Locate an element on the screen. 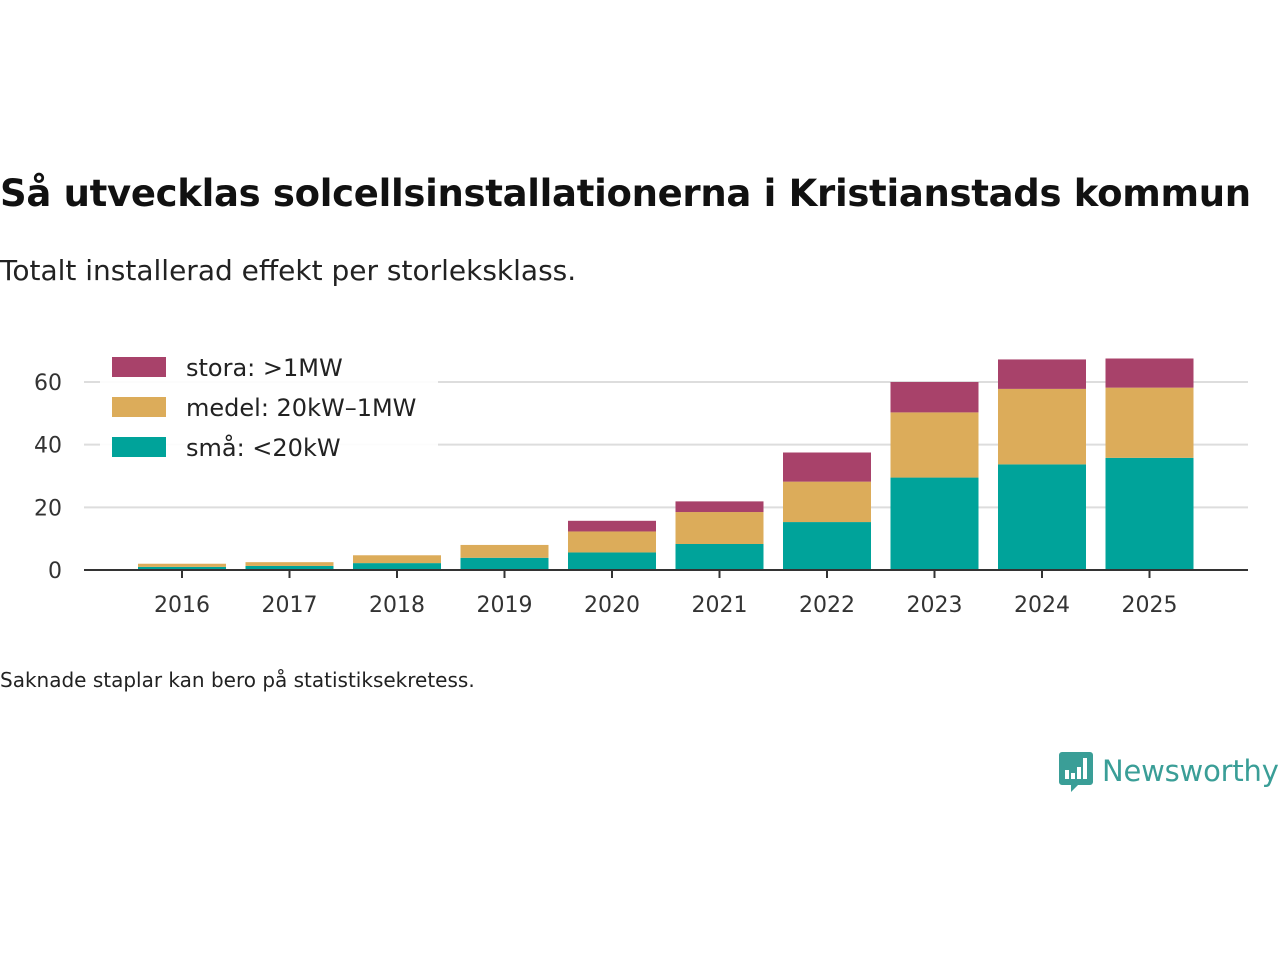 The height and width of the screenshot is (960, 1280). x-tick-label-2024: 2024 is located at coordinates (1042, 605).